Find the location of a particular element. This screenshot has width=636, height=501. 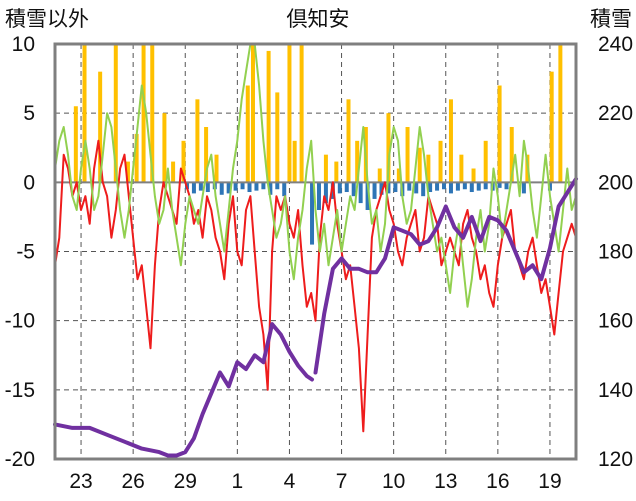

x-tick-label: 26 is located at coordinates (132, 481).